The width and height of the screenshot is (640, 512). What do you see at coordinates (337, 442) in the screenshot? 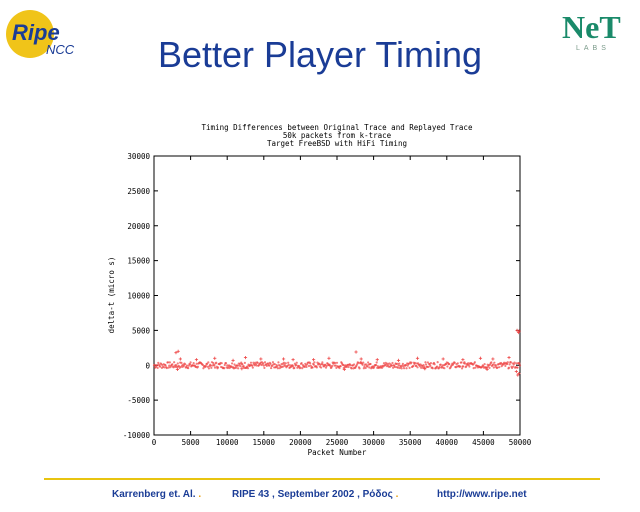
I see `x-tick-label: 25000` at bounding box center [337, 442].